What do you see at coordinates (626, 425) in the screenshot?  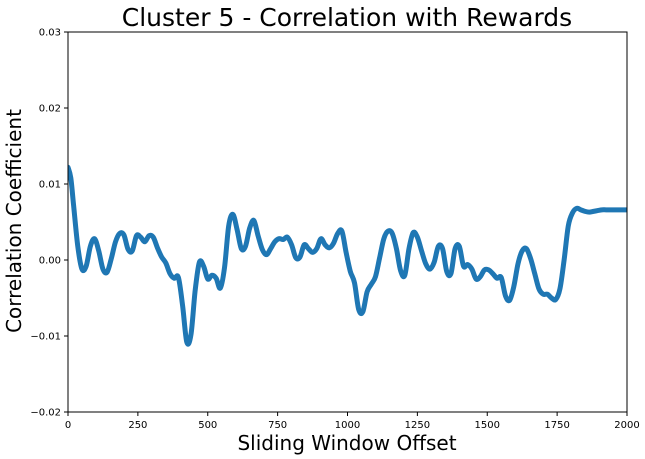 I see `x-tick-label: 2000` at bounding box center [626, 425].